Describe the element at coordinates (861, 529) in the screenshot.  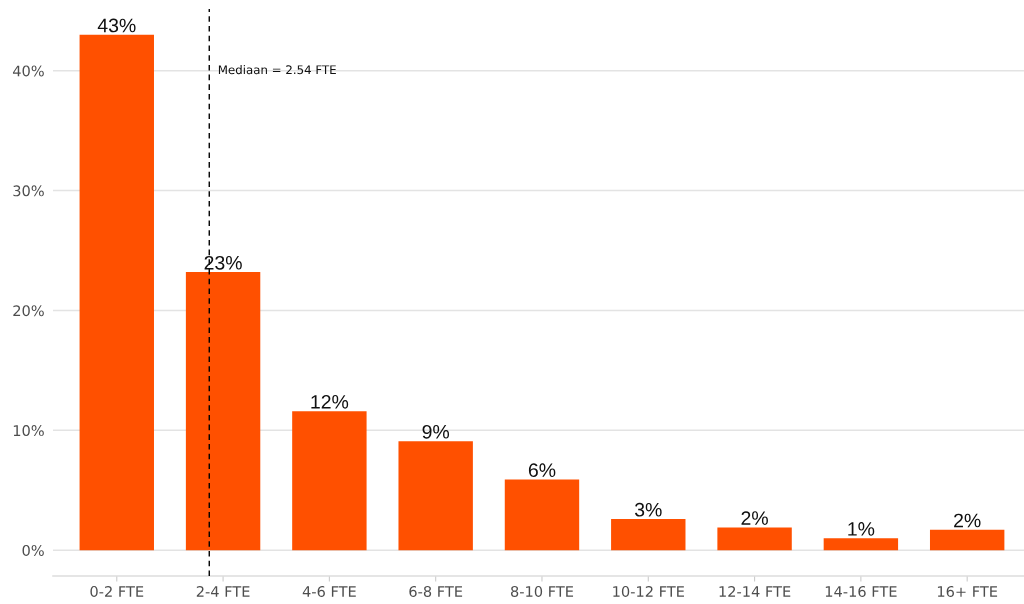
I see `data-label: 1%` at that location.